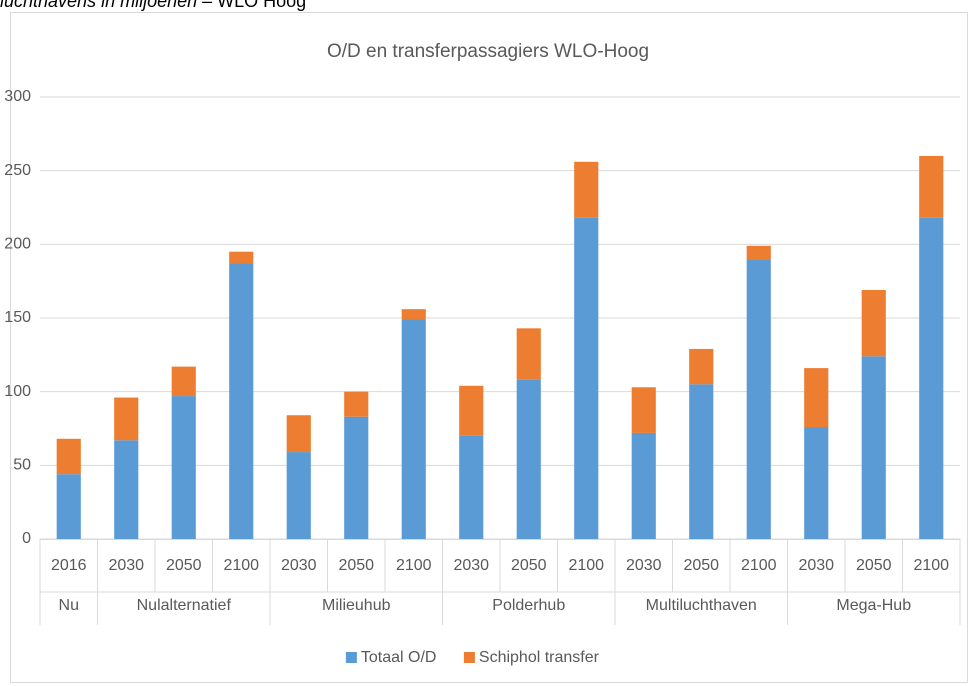 This screenshot has height=686, width=976. What do you see at coordinates (26, 538) in the screenshot?
I see `y-tick-label: 0` at bounding box center [26, 538].